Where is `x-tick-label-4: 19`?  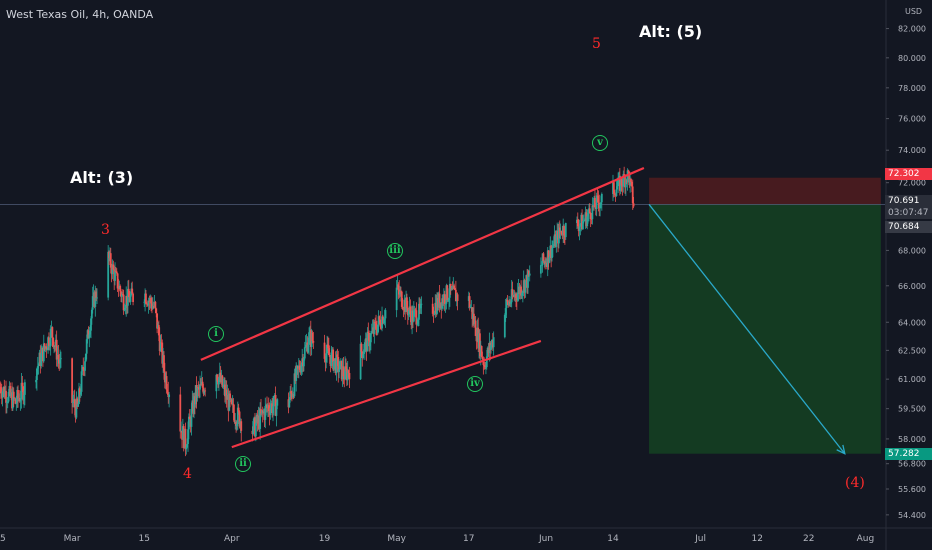
x-tick-label-4: 19 is located at coordinates (325, 539).